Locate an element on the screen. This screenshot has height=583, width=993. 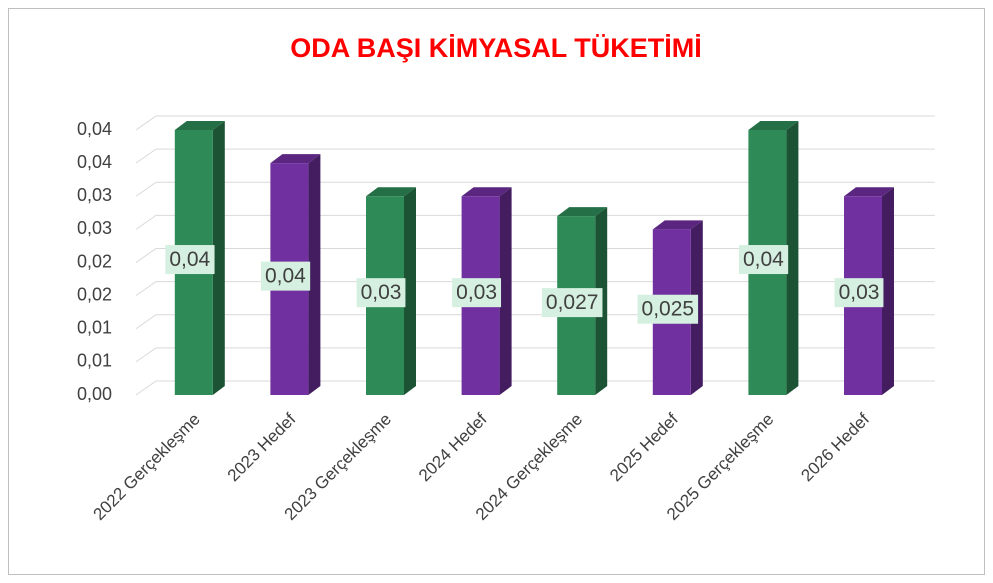
chart-title: ODA BAŞI KİMYASAL TÜKETİMİ is located at coordinates (496, 48).